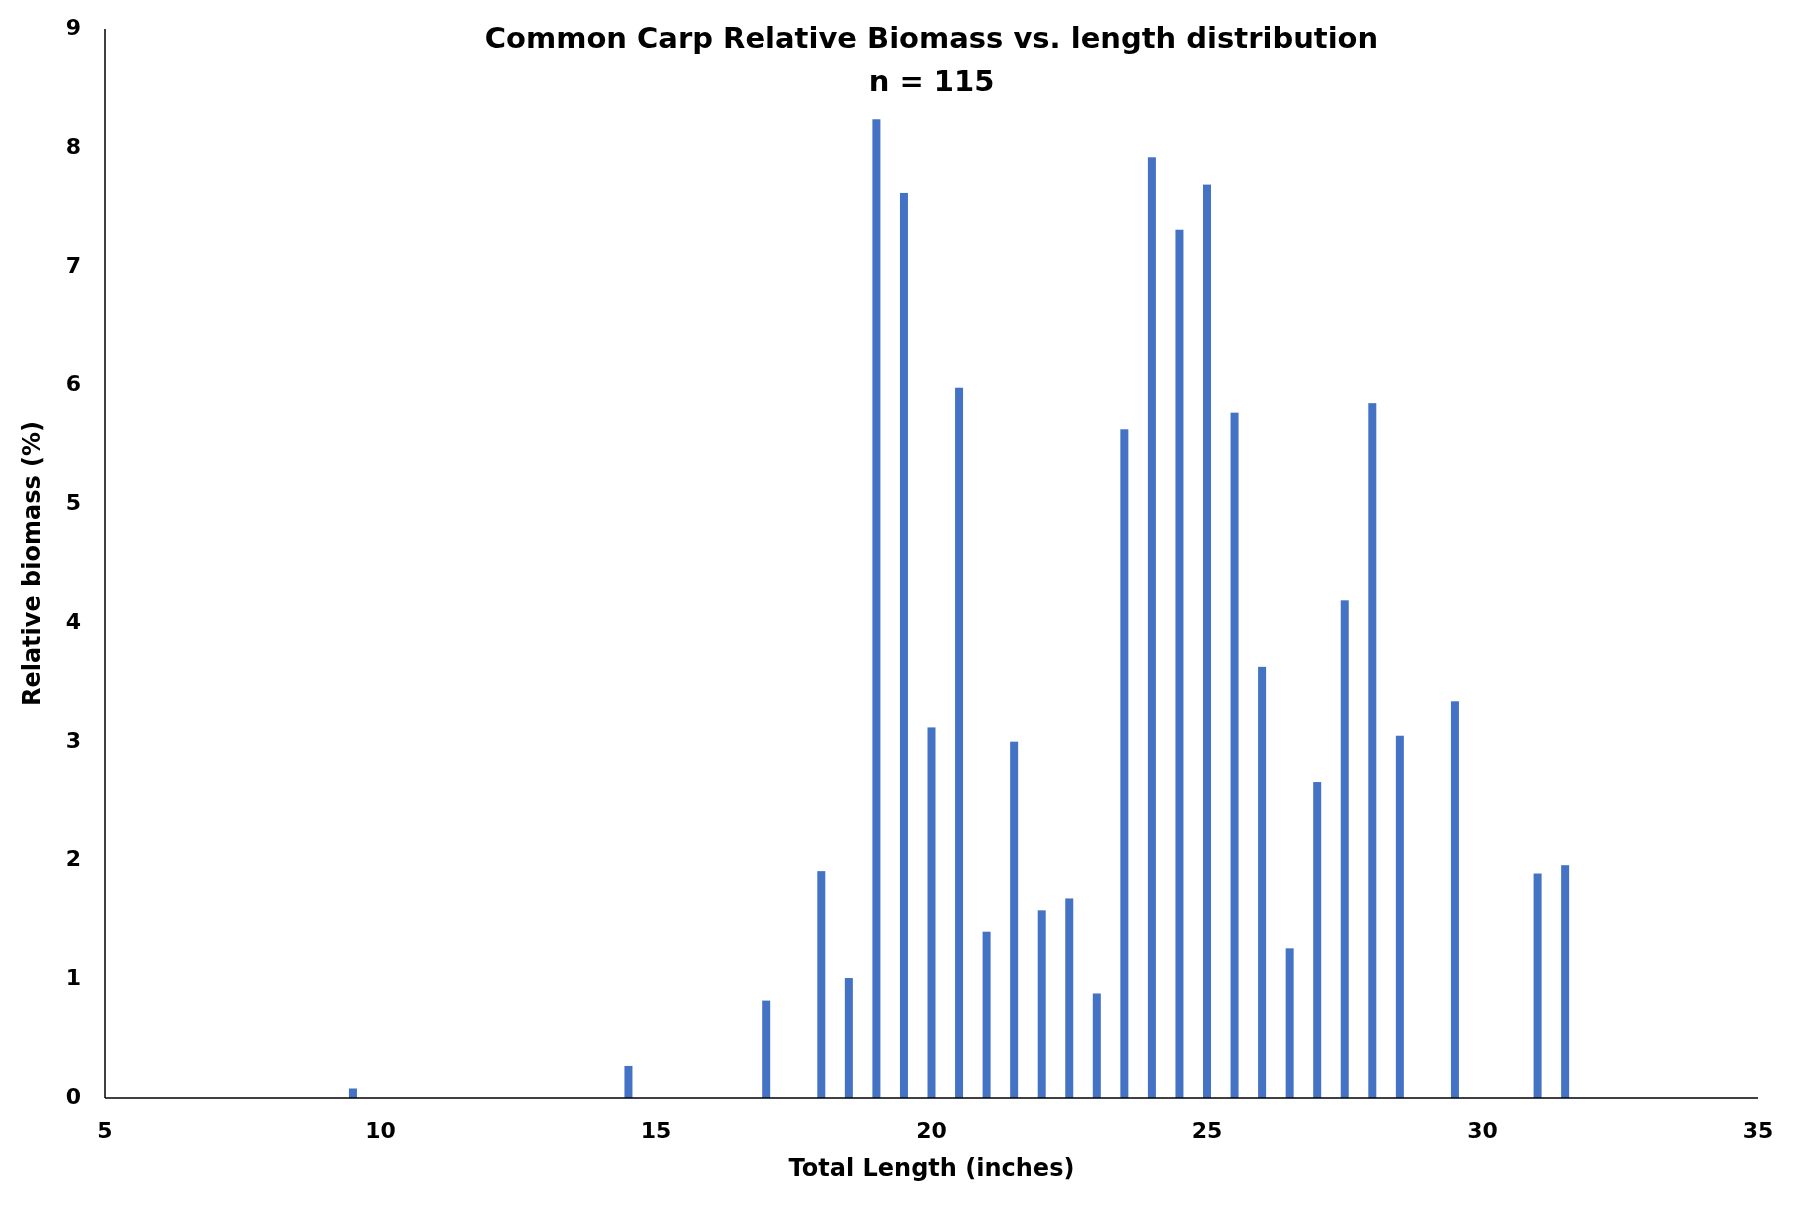 The image size is (1794, 1206). What do you see at coordinates (931, 1130) in the screenshot?
I see `x-tick-label: 20` at bounding box center [931, 1130].